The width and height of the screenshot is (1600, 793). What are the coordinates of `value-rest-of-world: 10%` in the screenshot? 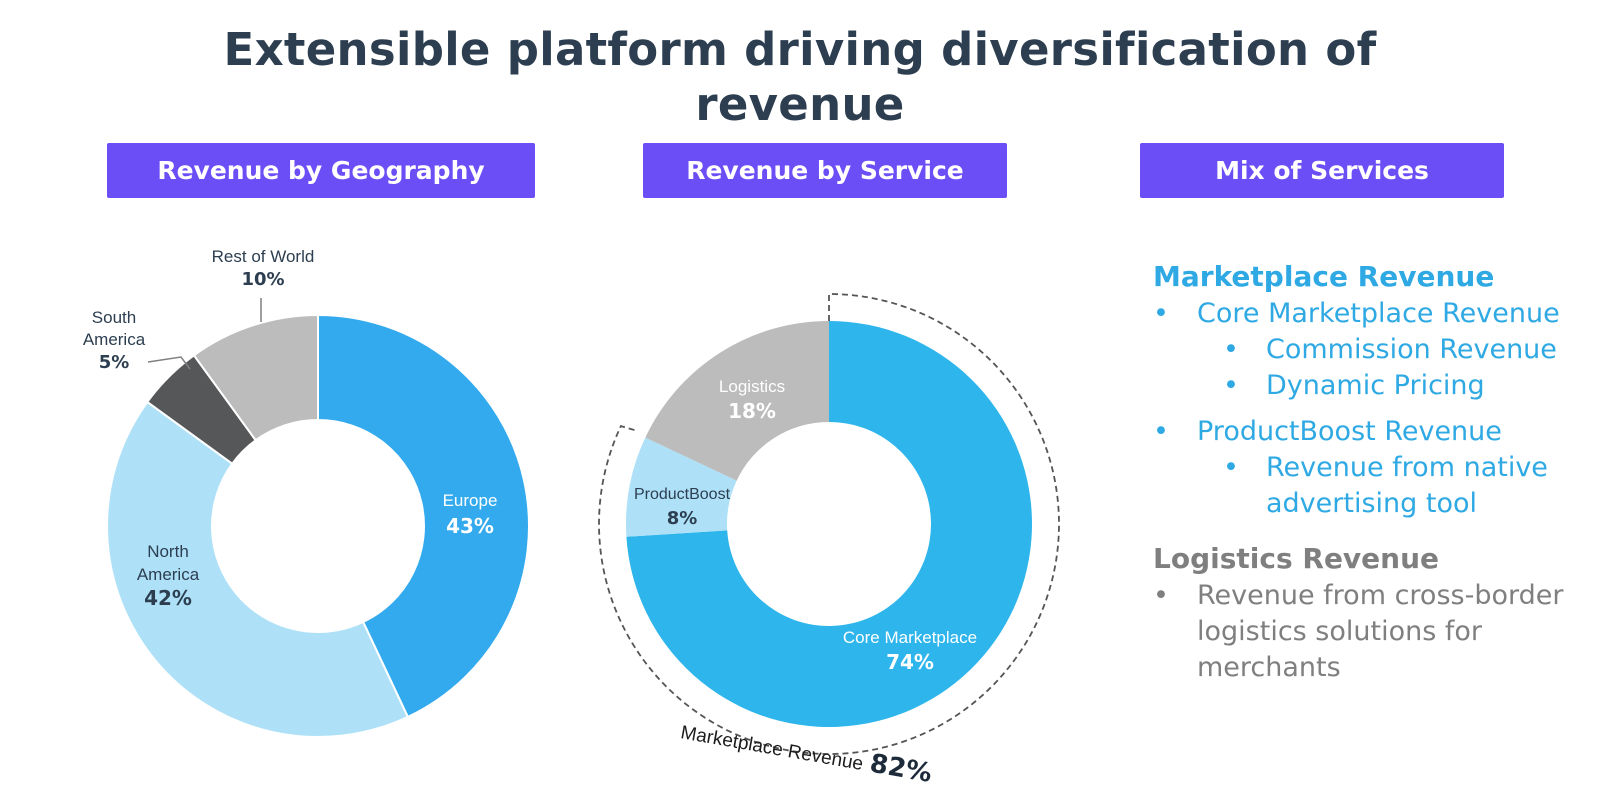 It's located at (262, 279).